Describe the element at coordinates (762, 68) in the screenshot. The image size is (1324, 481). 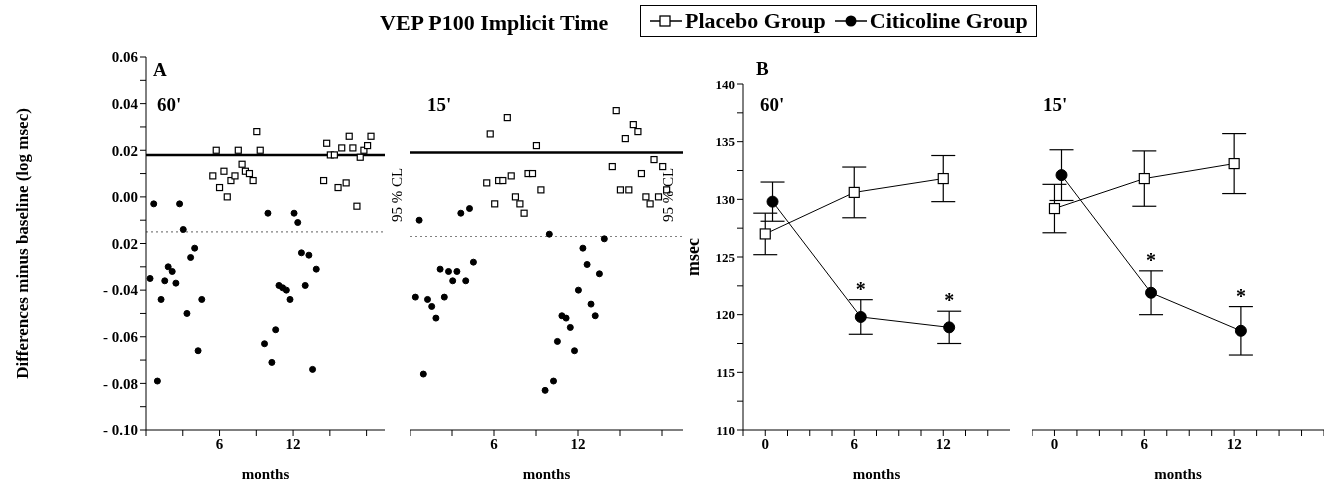
I see `text: B` at that location.